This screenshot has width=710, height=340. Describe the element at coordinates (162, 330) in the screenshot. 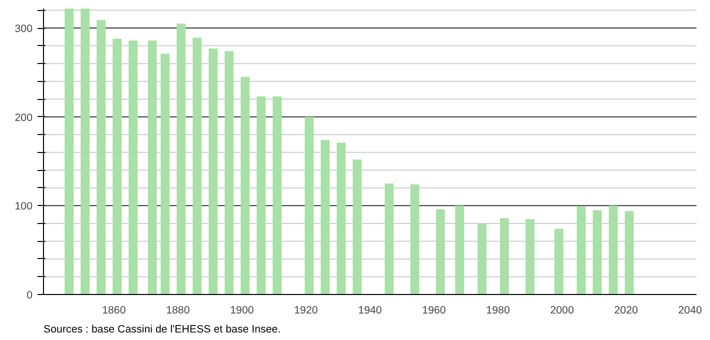

I see `source-note: Sources : base Cassini de l'EHESS et base Insee.` at that location.